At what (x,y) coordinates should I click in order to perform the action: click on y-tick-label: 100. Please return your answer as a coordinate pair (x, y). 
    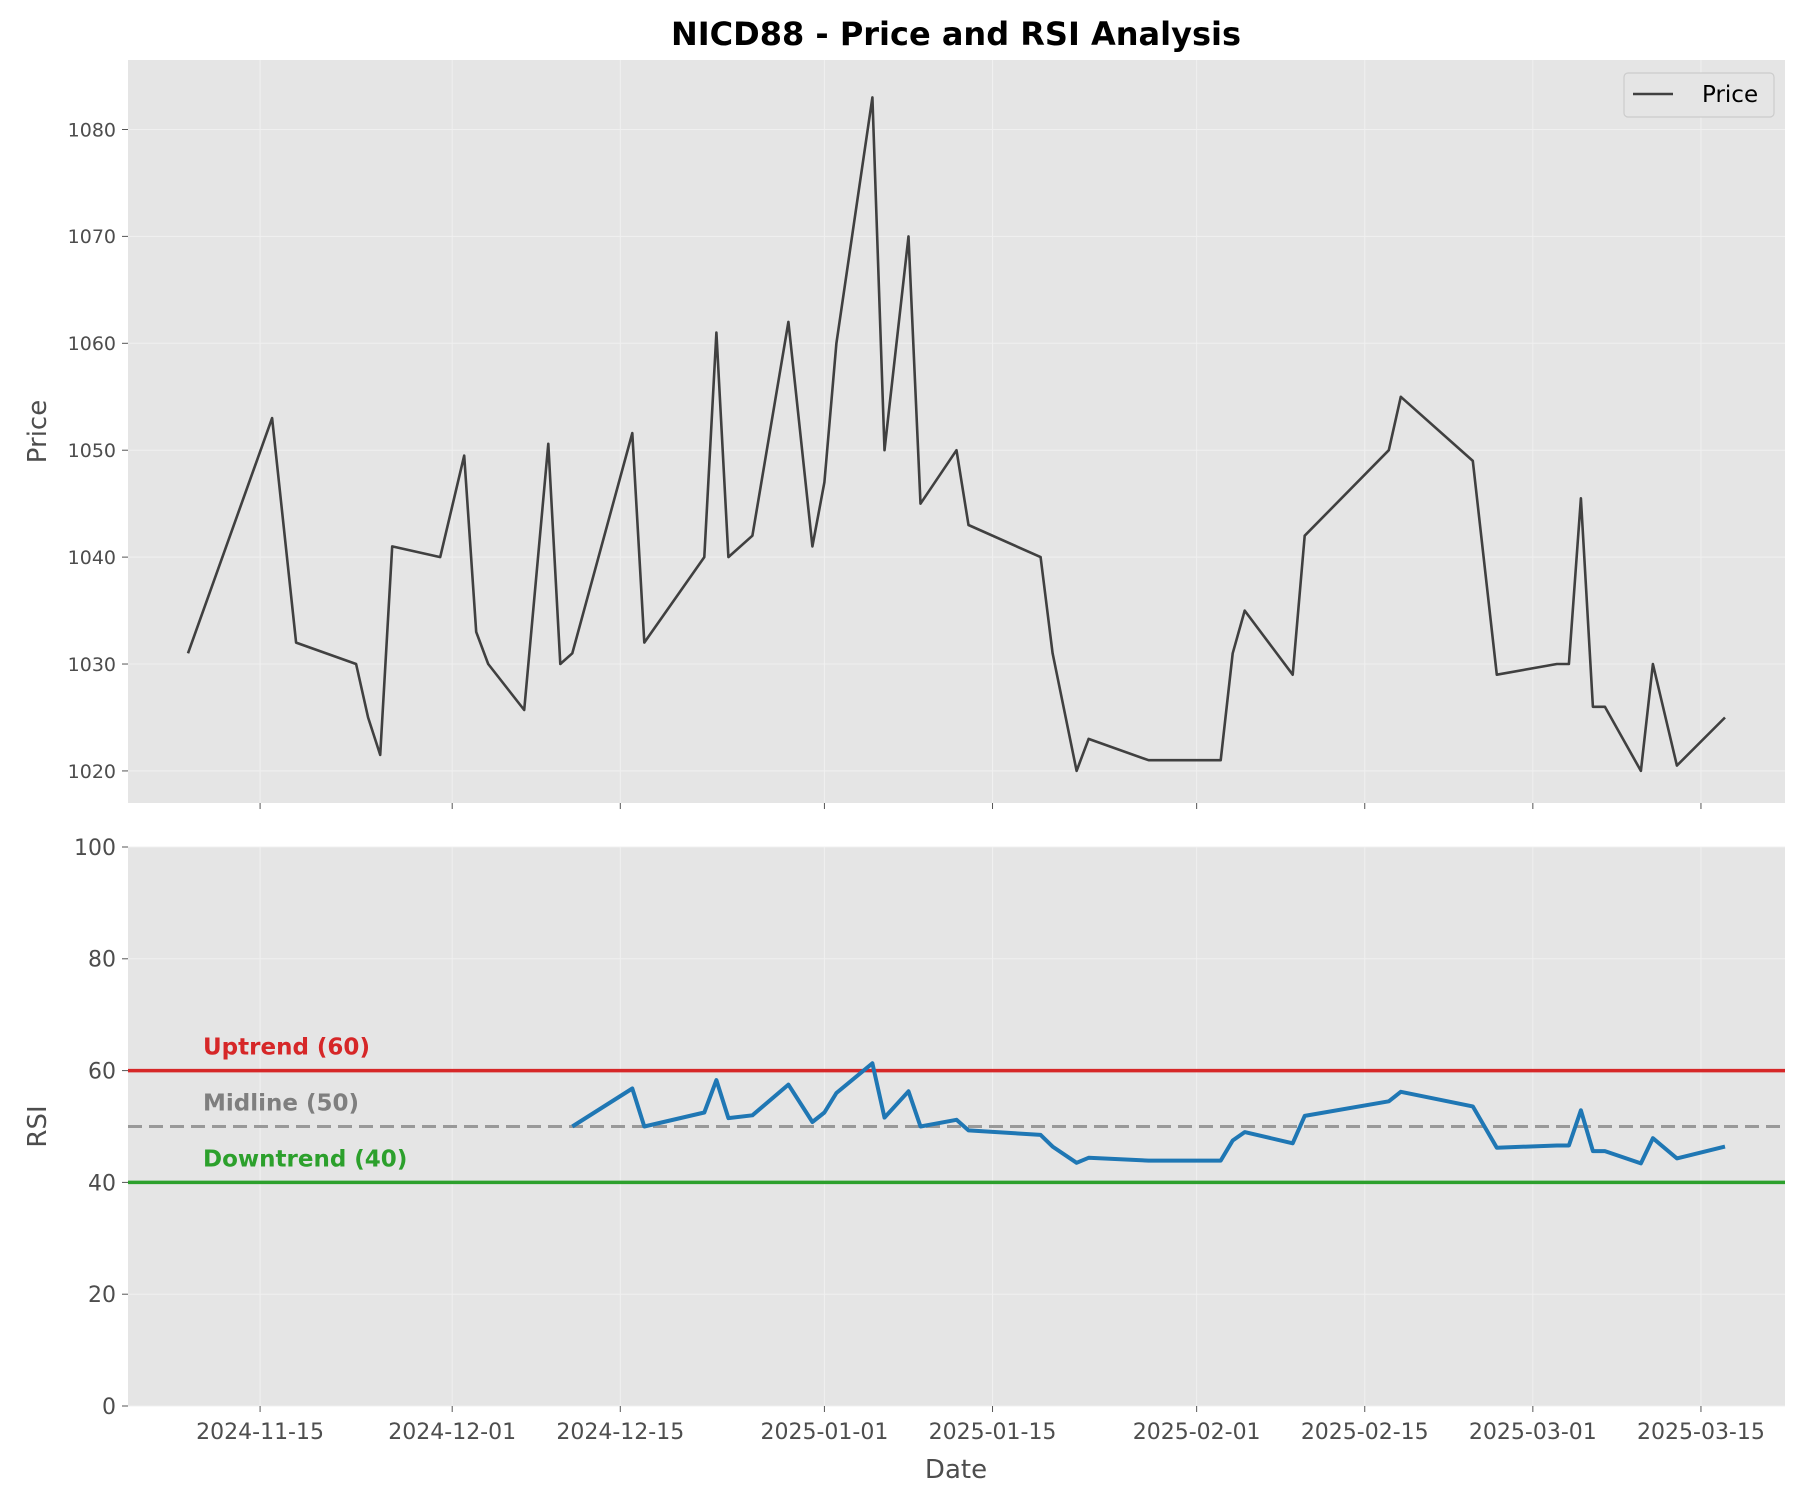
    Looking at the image, I should click on (95, 848).